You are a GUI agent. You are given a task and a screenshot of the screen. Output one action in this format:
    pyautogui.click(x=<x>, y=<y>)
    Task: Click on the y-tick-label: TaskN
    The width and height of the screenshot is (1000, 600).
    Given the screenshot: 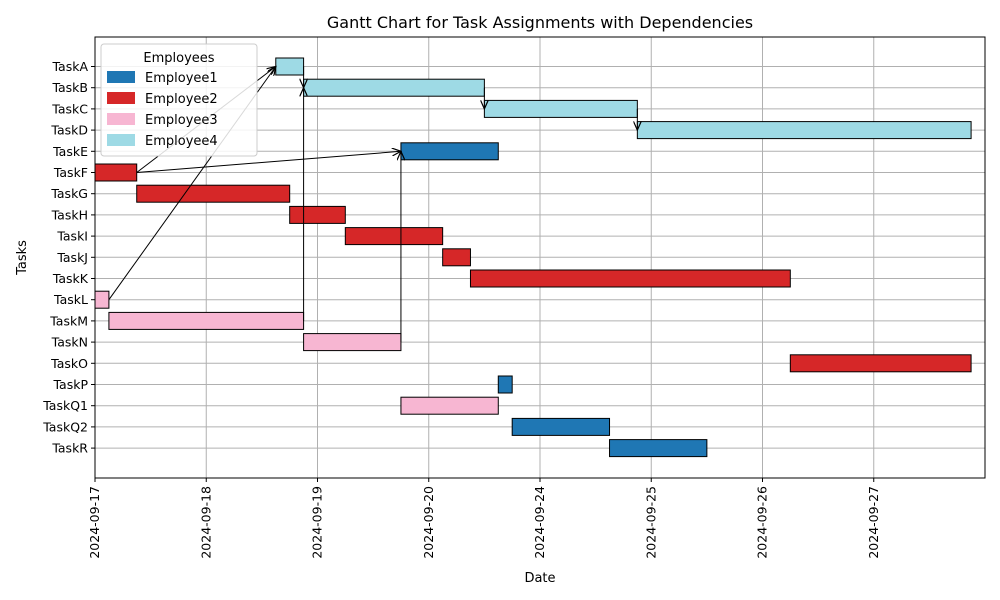 What is the action you would take?
    pyautogui.click(x=69, y=342)
    